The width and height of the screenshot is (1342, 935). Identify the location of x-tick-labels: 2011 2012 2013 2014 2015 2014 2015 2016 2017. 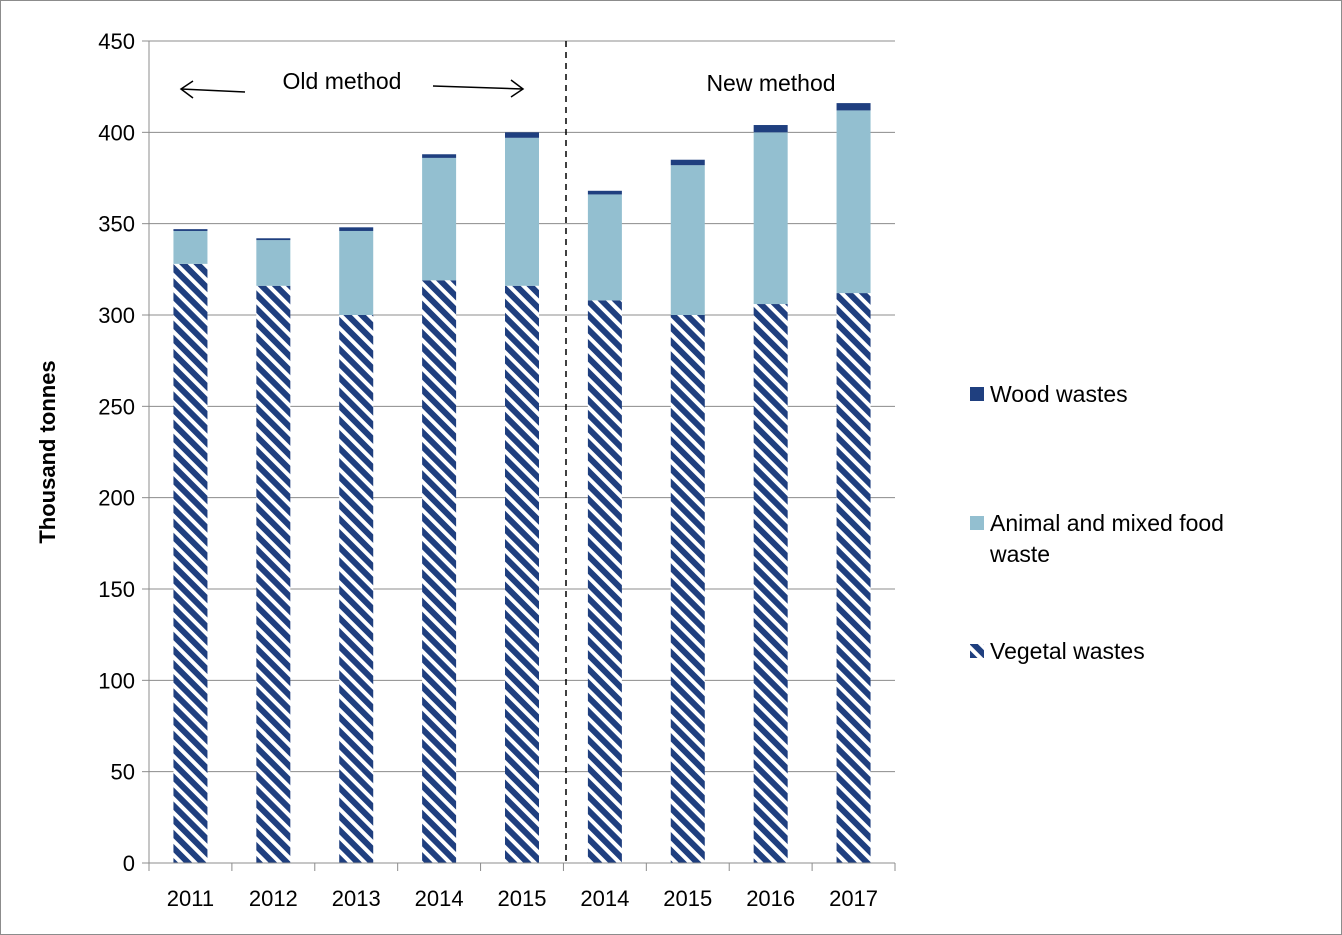
(522, 898).